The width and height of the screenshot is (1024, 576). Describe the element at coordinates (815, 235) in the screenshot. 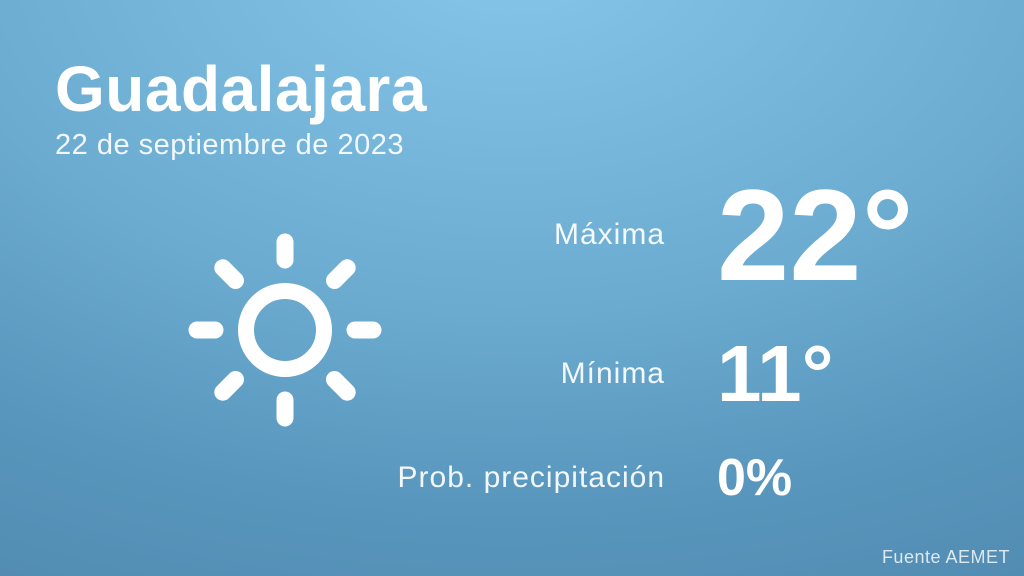

I see `maxima-value: 22°` at that location.